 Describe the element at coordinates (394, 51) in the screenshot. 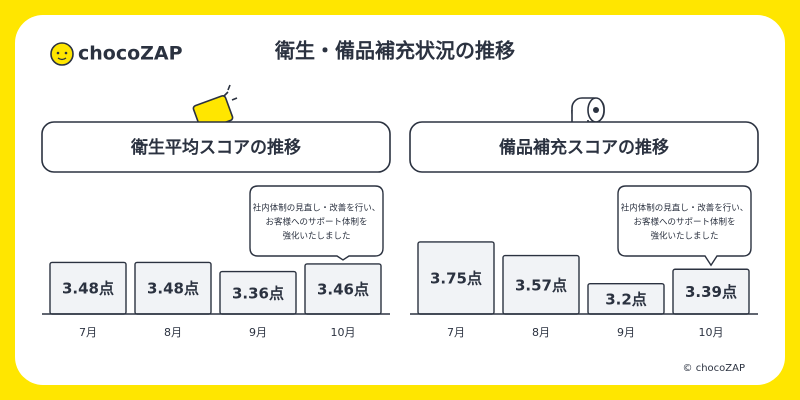

I see `page-title: 衛生・備品補充状況の推移` at that location.